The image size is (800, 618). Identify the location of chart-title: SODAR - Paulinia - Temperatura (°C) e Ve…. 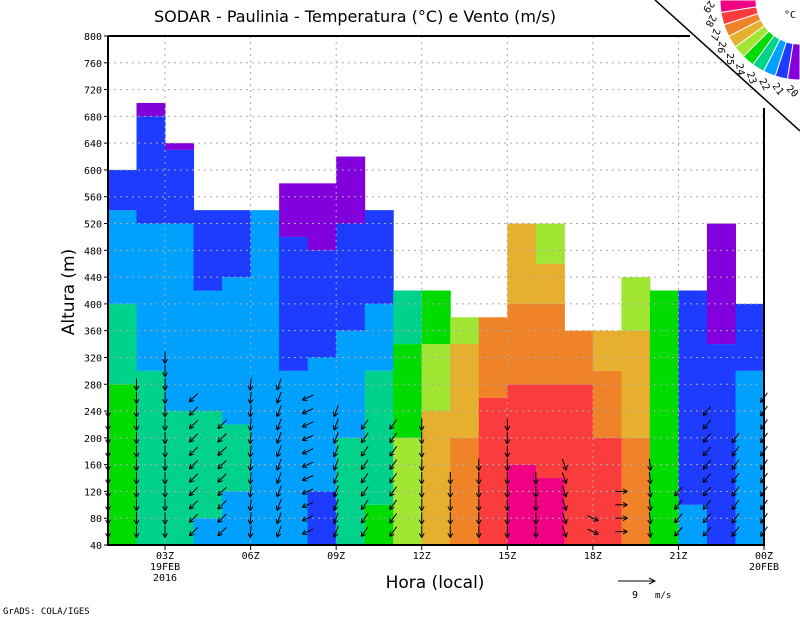
(355, 16).